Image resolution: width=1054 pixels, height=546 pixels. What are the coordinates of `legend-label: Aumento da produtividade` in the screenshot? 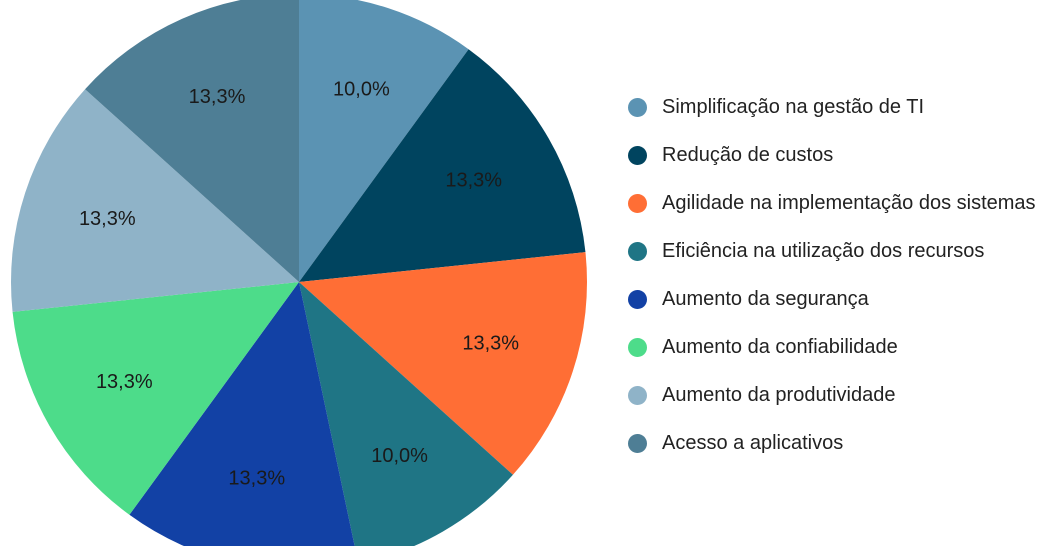 It's located at (779, 394).